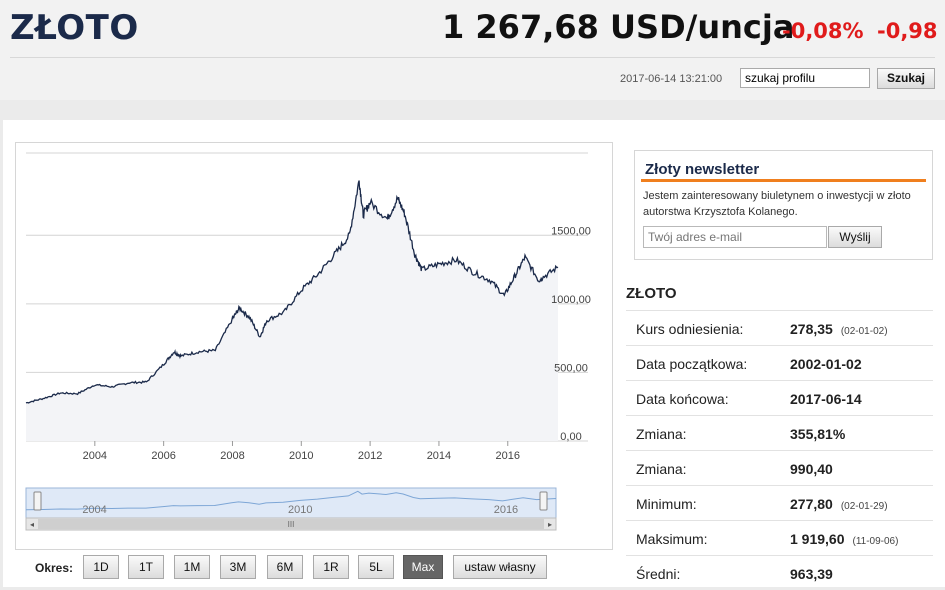 The height and width of the screenshot is (590, 945). I want to click on scroll-right-arrow: ▸, so click(550, 524).